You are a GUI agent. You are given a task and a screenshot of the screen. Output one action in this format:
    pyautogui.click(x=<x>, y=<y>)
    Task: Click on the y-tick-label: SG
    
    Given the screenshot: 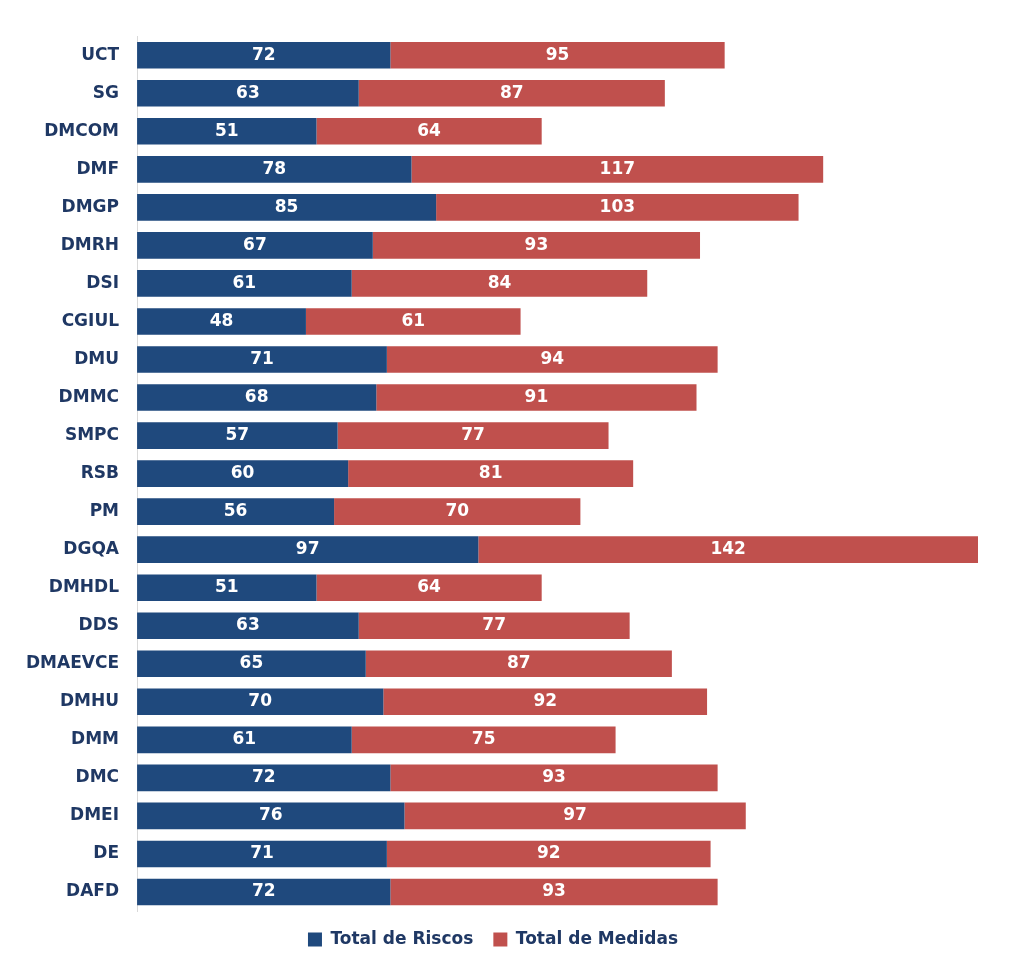 What is the action you would take?
    pyautogui.click(x=106, y=91)
    